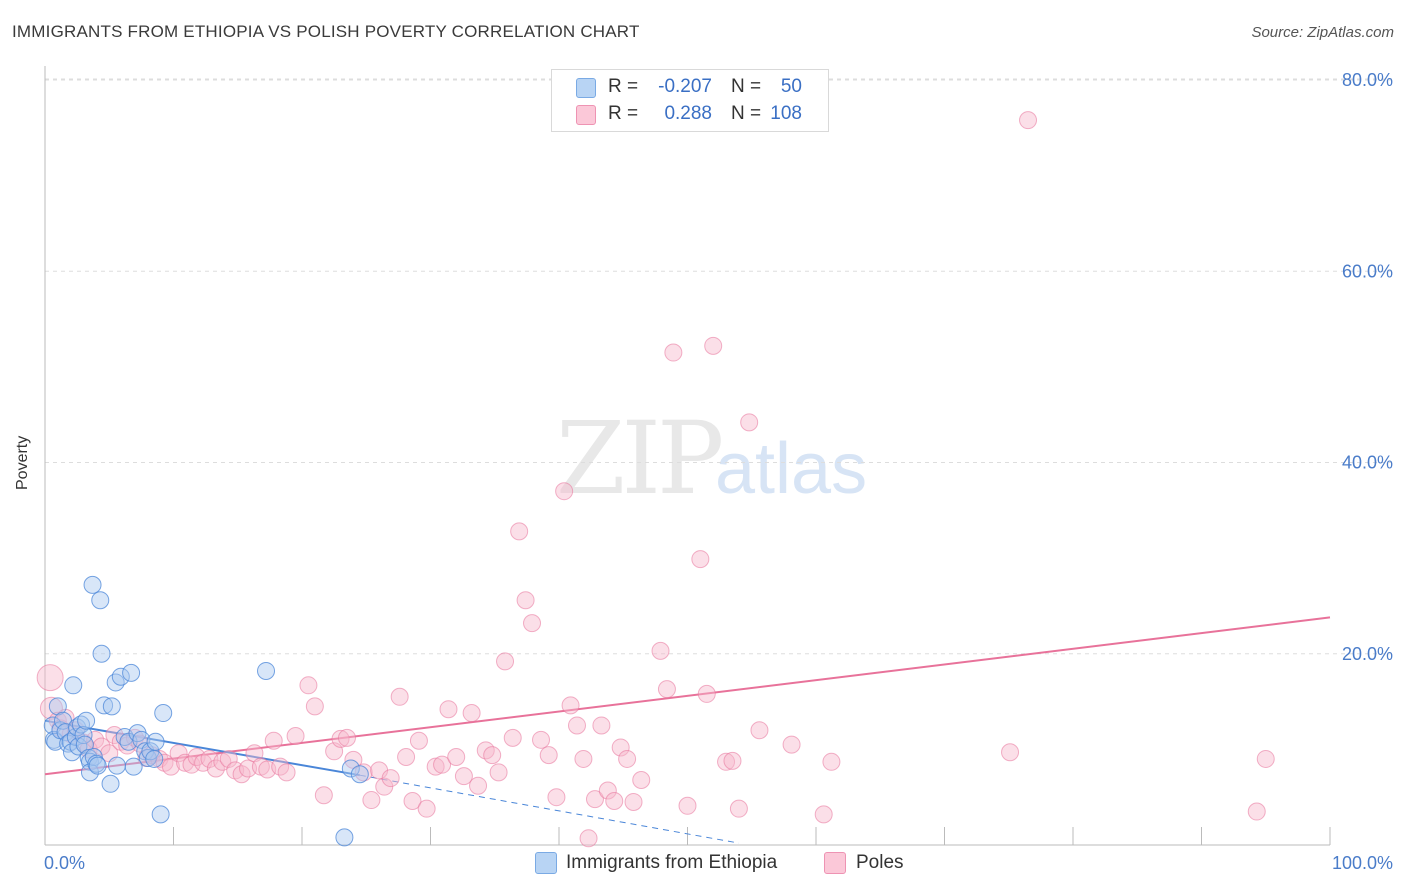 The height and width of the screenshot is (892, 1406). What do you see at coordinates (640, 458) in the screenshot?
I see `watermark-zip: ZIP` at bounding box center [640, 458].